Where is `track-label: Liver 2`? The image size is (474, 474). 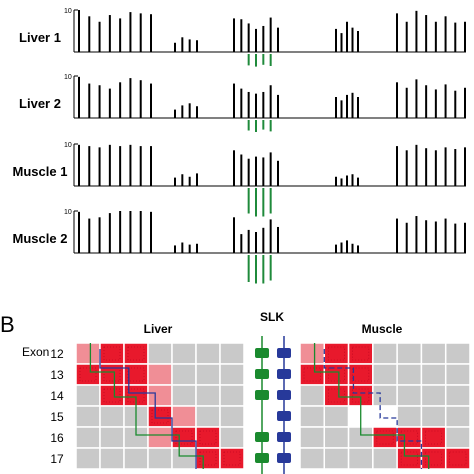 track-label: Liver 2 is located at coordinates (40, 103).